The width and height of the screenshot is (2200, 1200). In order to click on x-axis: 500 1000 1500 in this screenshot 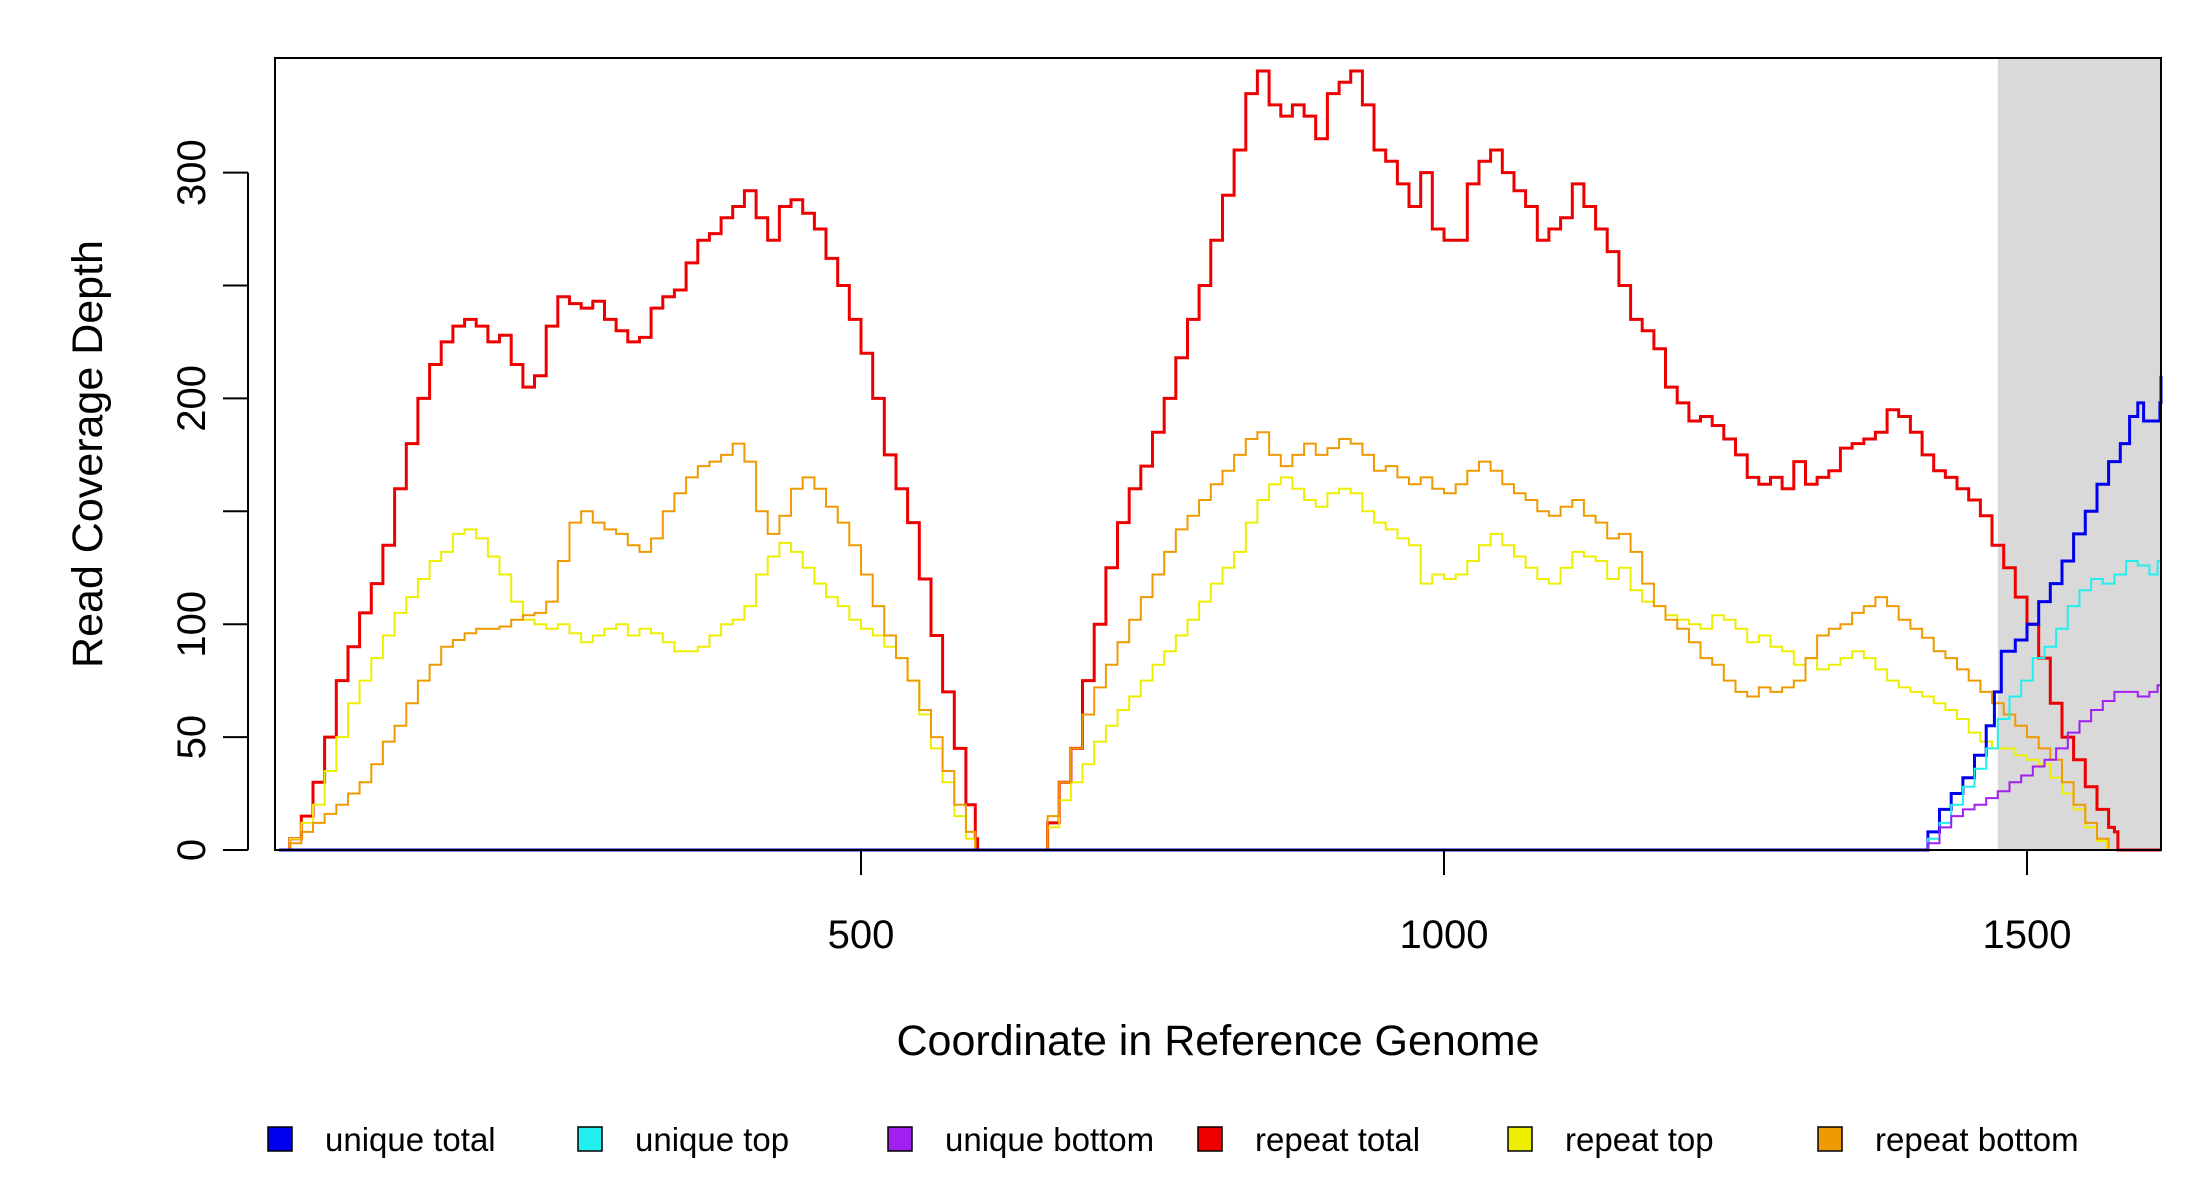, I will do `click(1450, 903)`.